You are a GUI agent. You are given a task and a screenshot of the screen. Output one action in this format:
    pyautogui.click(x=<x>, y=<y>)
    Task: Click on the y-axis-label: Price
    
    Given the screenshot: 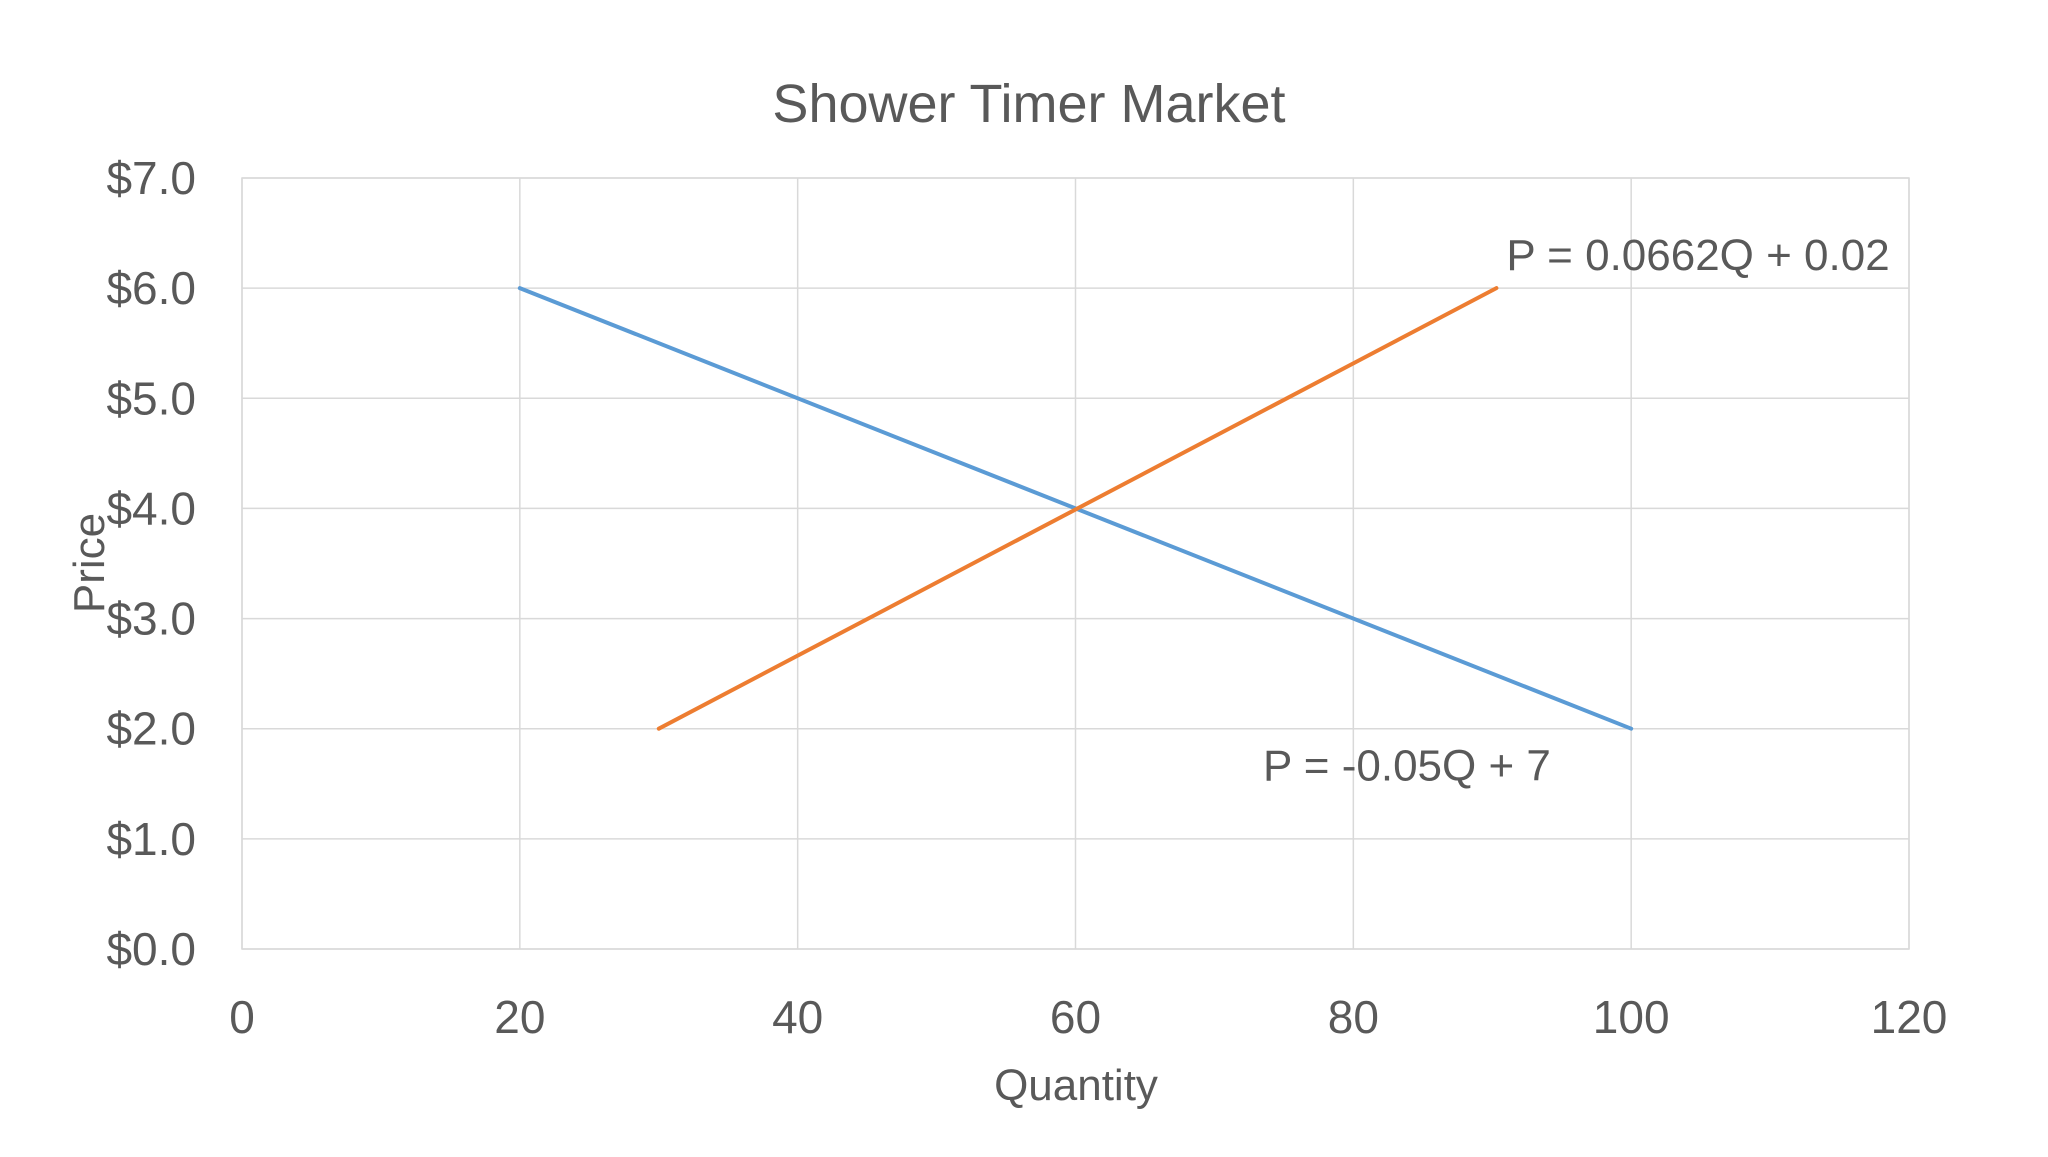 What is the action you would take?
    pyautogui.click(x=89, y=563)
    